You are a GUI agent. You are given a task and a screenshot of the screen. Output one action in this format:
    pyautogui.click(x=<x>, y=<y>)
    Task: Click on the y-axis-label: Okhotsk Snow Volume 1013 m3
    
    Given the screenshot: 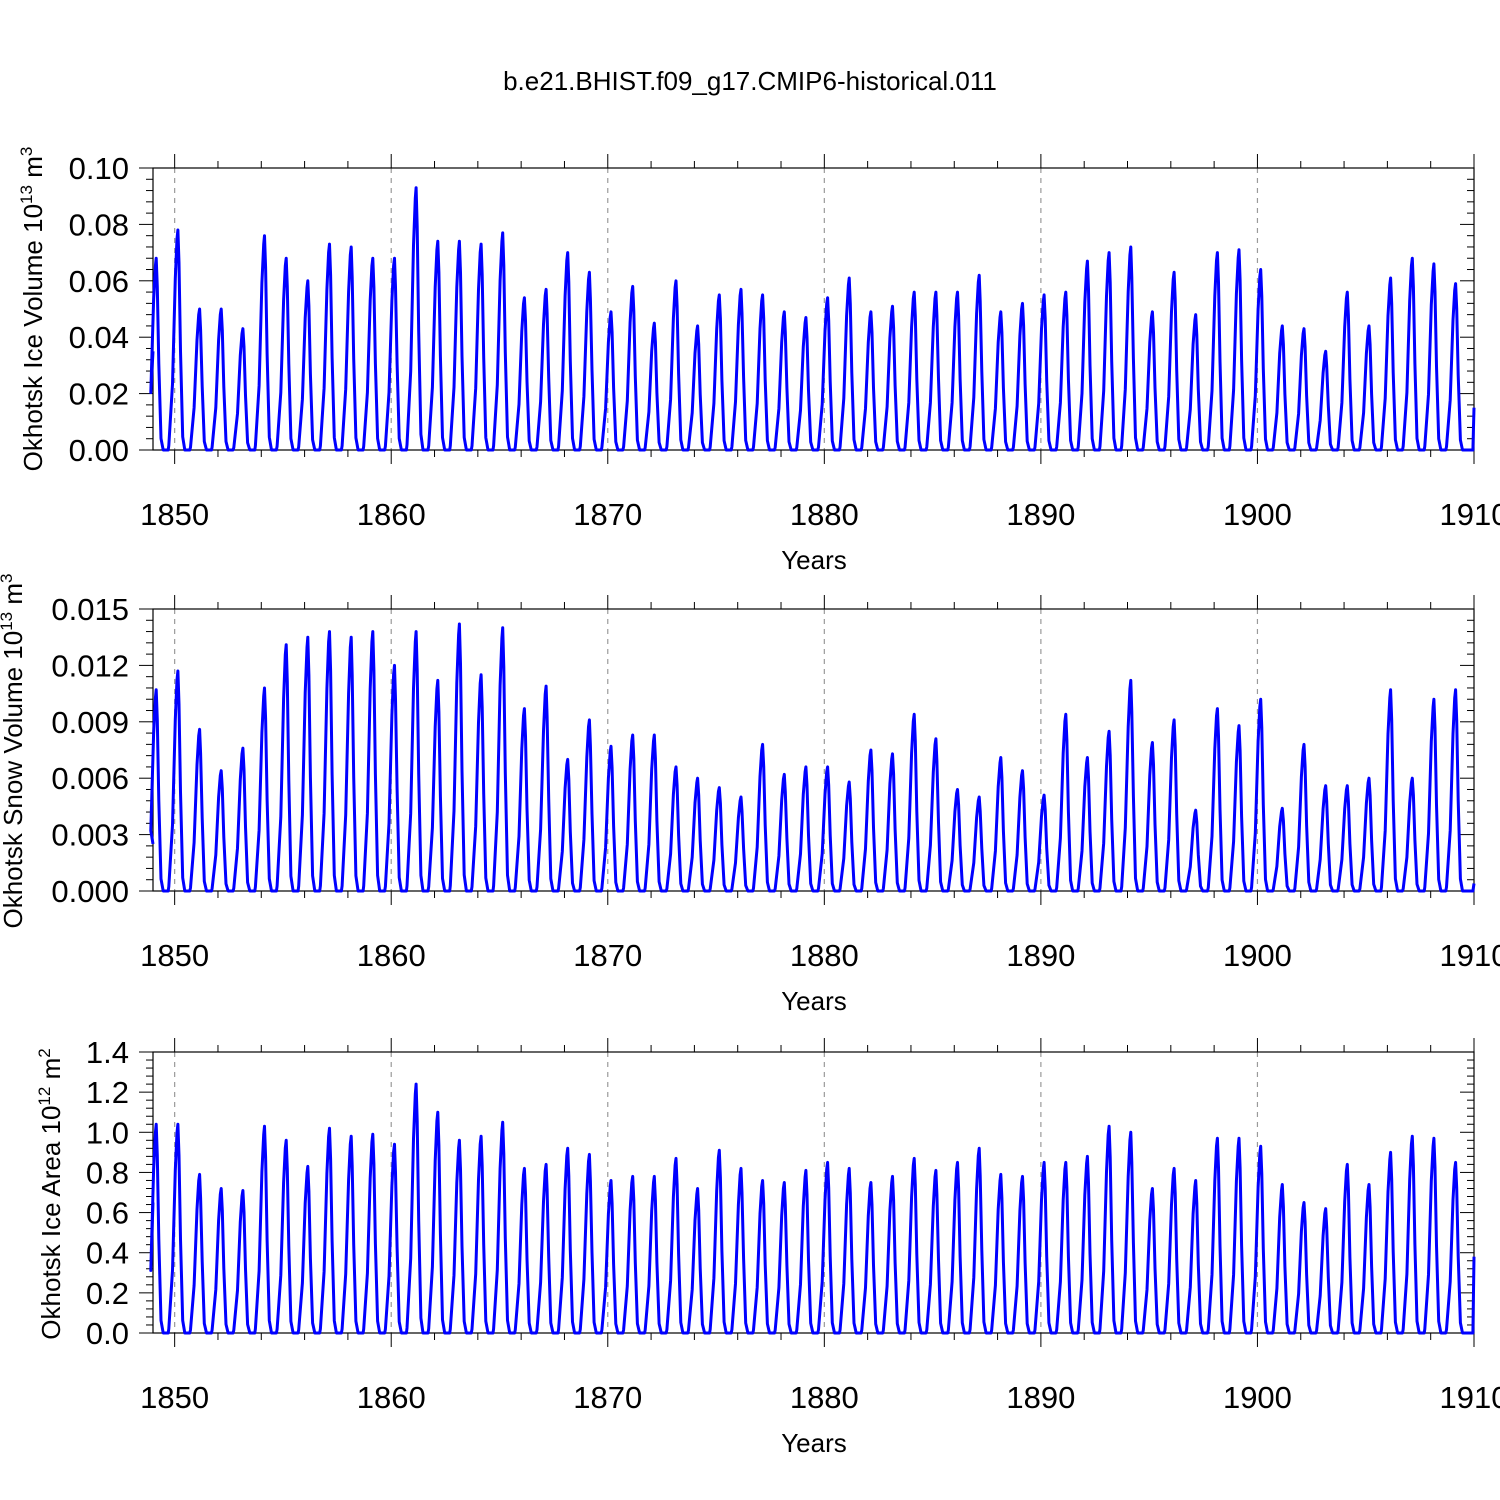 What is the action you would take?
    pyautogui.click(x=14, y=751)
    